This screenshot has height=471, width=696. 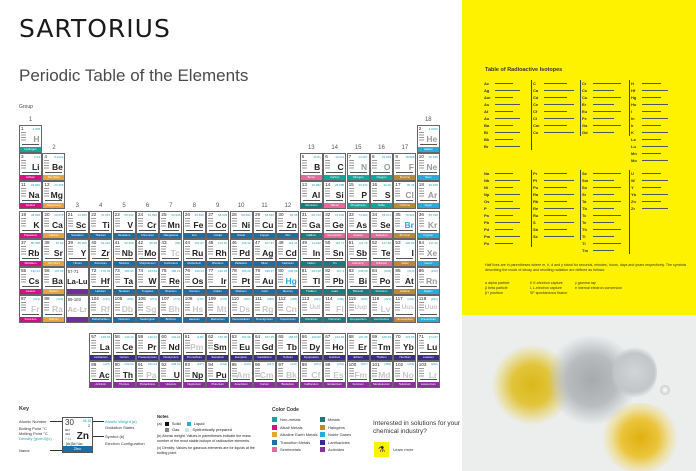 What do you see at coordinates (241, 281) in the screenshot?
I see `element-platinum: 78 195.08 Pt Platinum` at bounding box center [241, 281].